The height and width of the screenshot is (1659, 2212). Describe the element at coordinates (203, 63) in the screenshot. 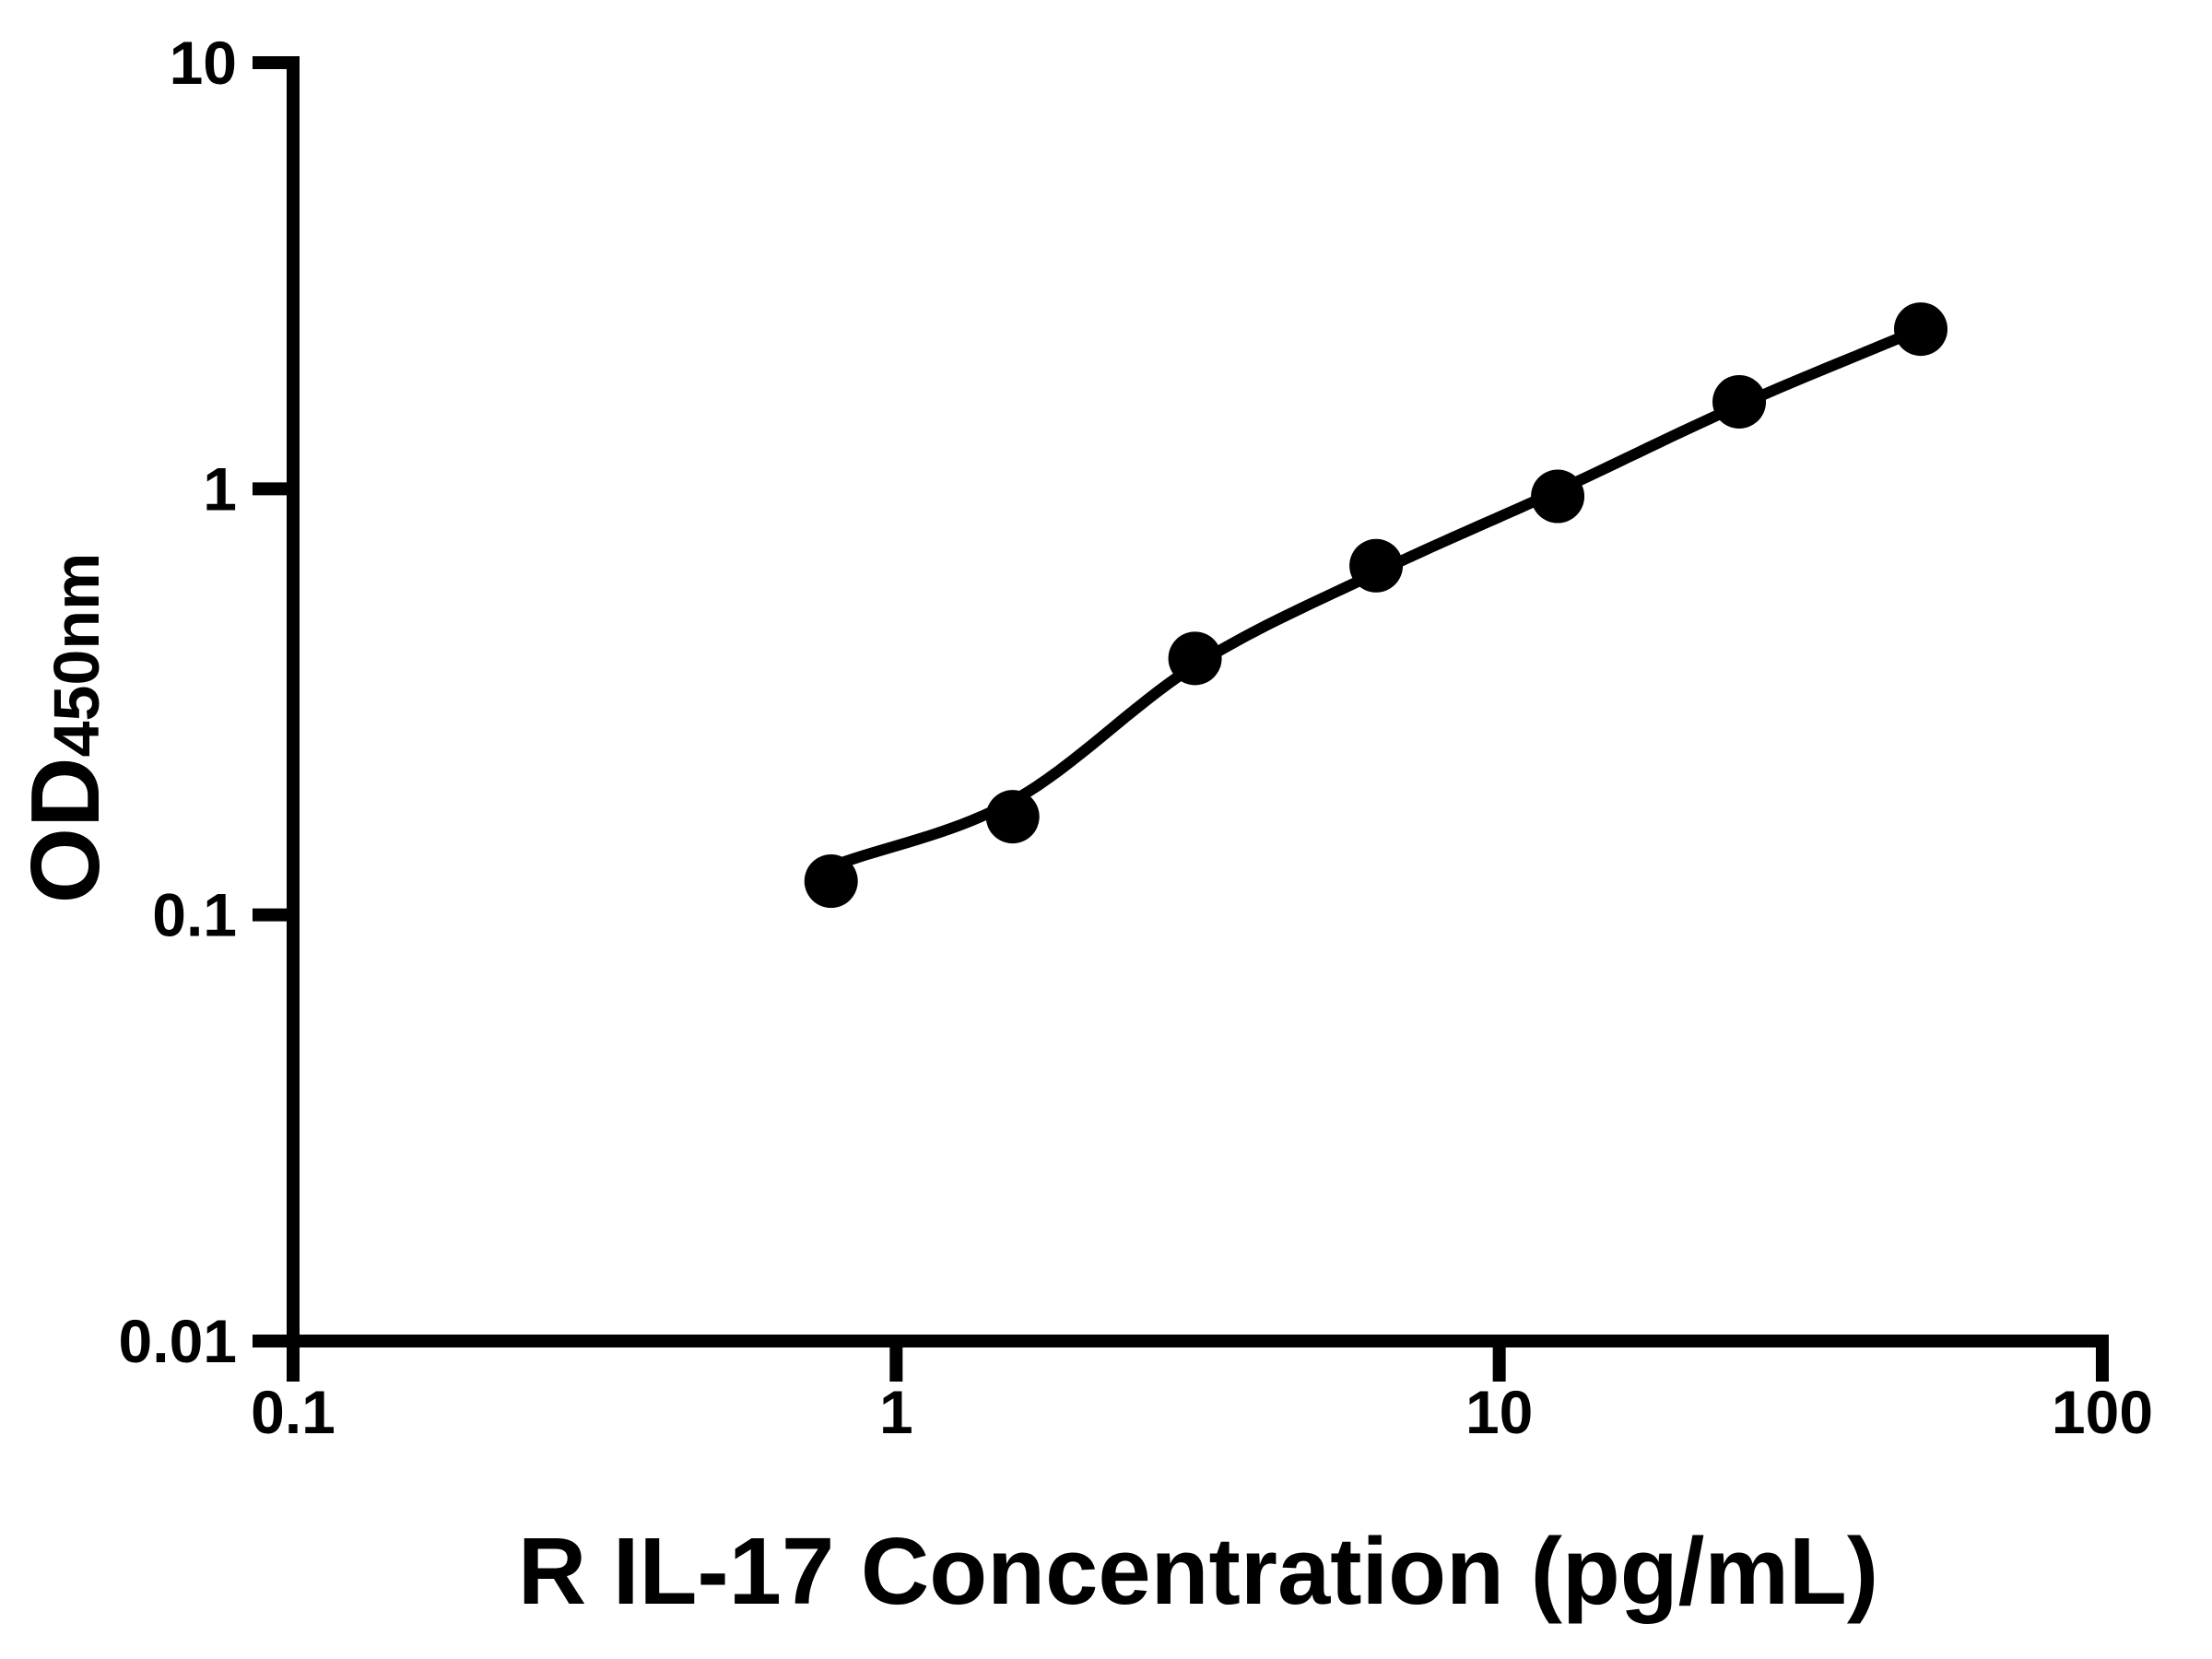

I see `y-tick-label: 10` at that location.